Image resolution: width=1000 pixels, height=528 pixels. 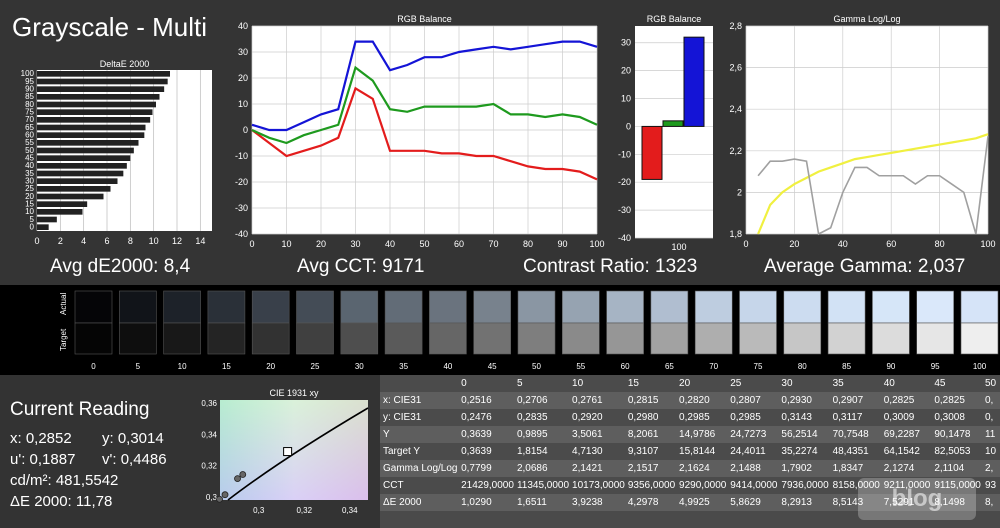 I want to click on table-cell: 3,5061, so click(x=597, y=434).